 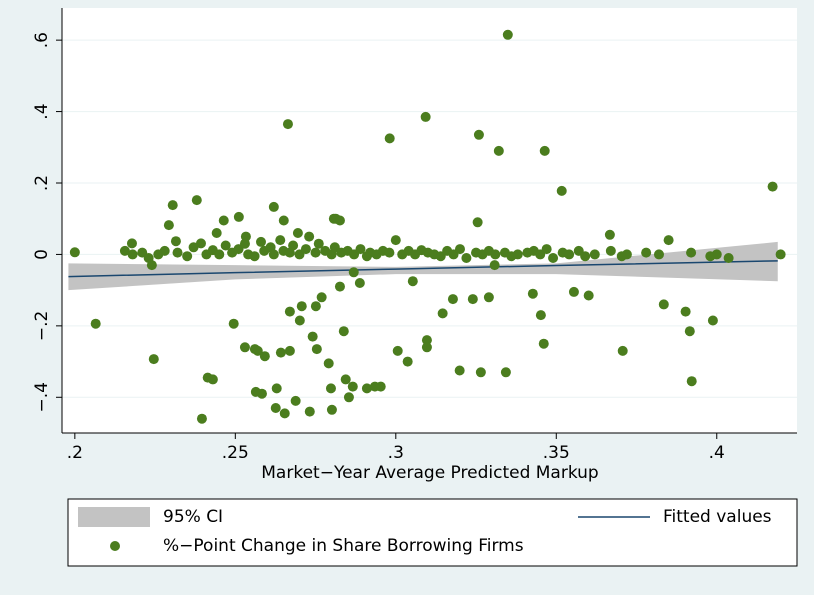 What do you see at coordinates (717, 517) in the screenshot?
I see `legend-label: Fitted values` at bounding box center [717, 517].